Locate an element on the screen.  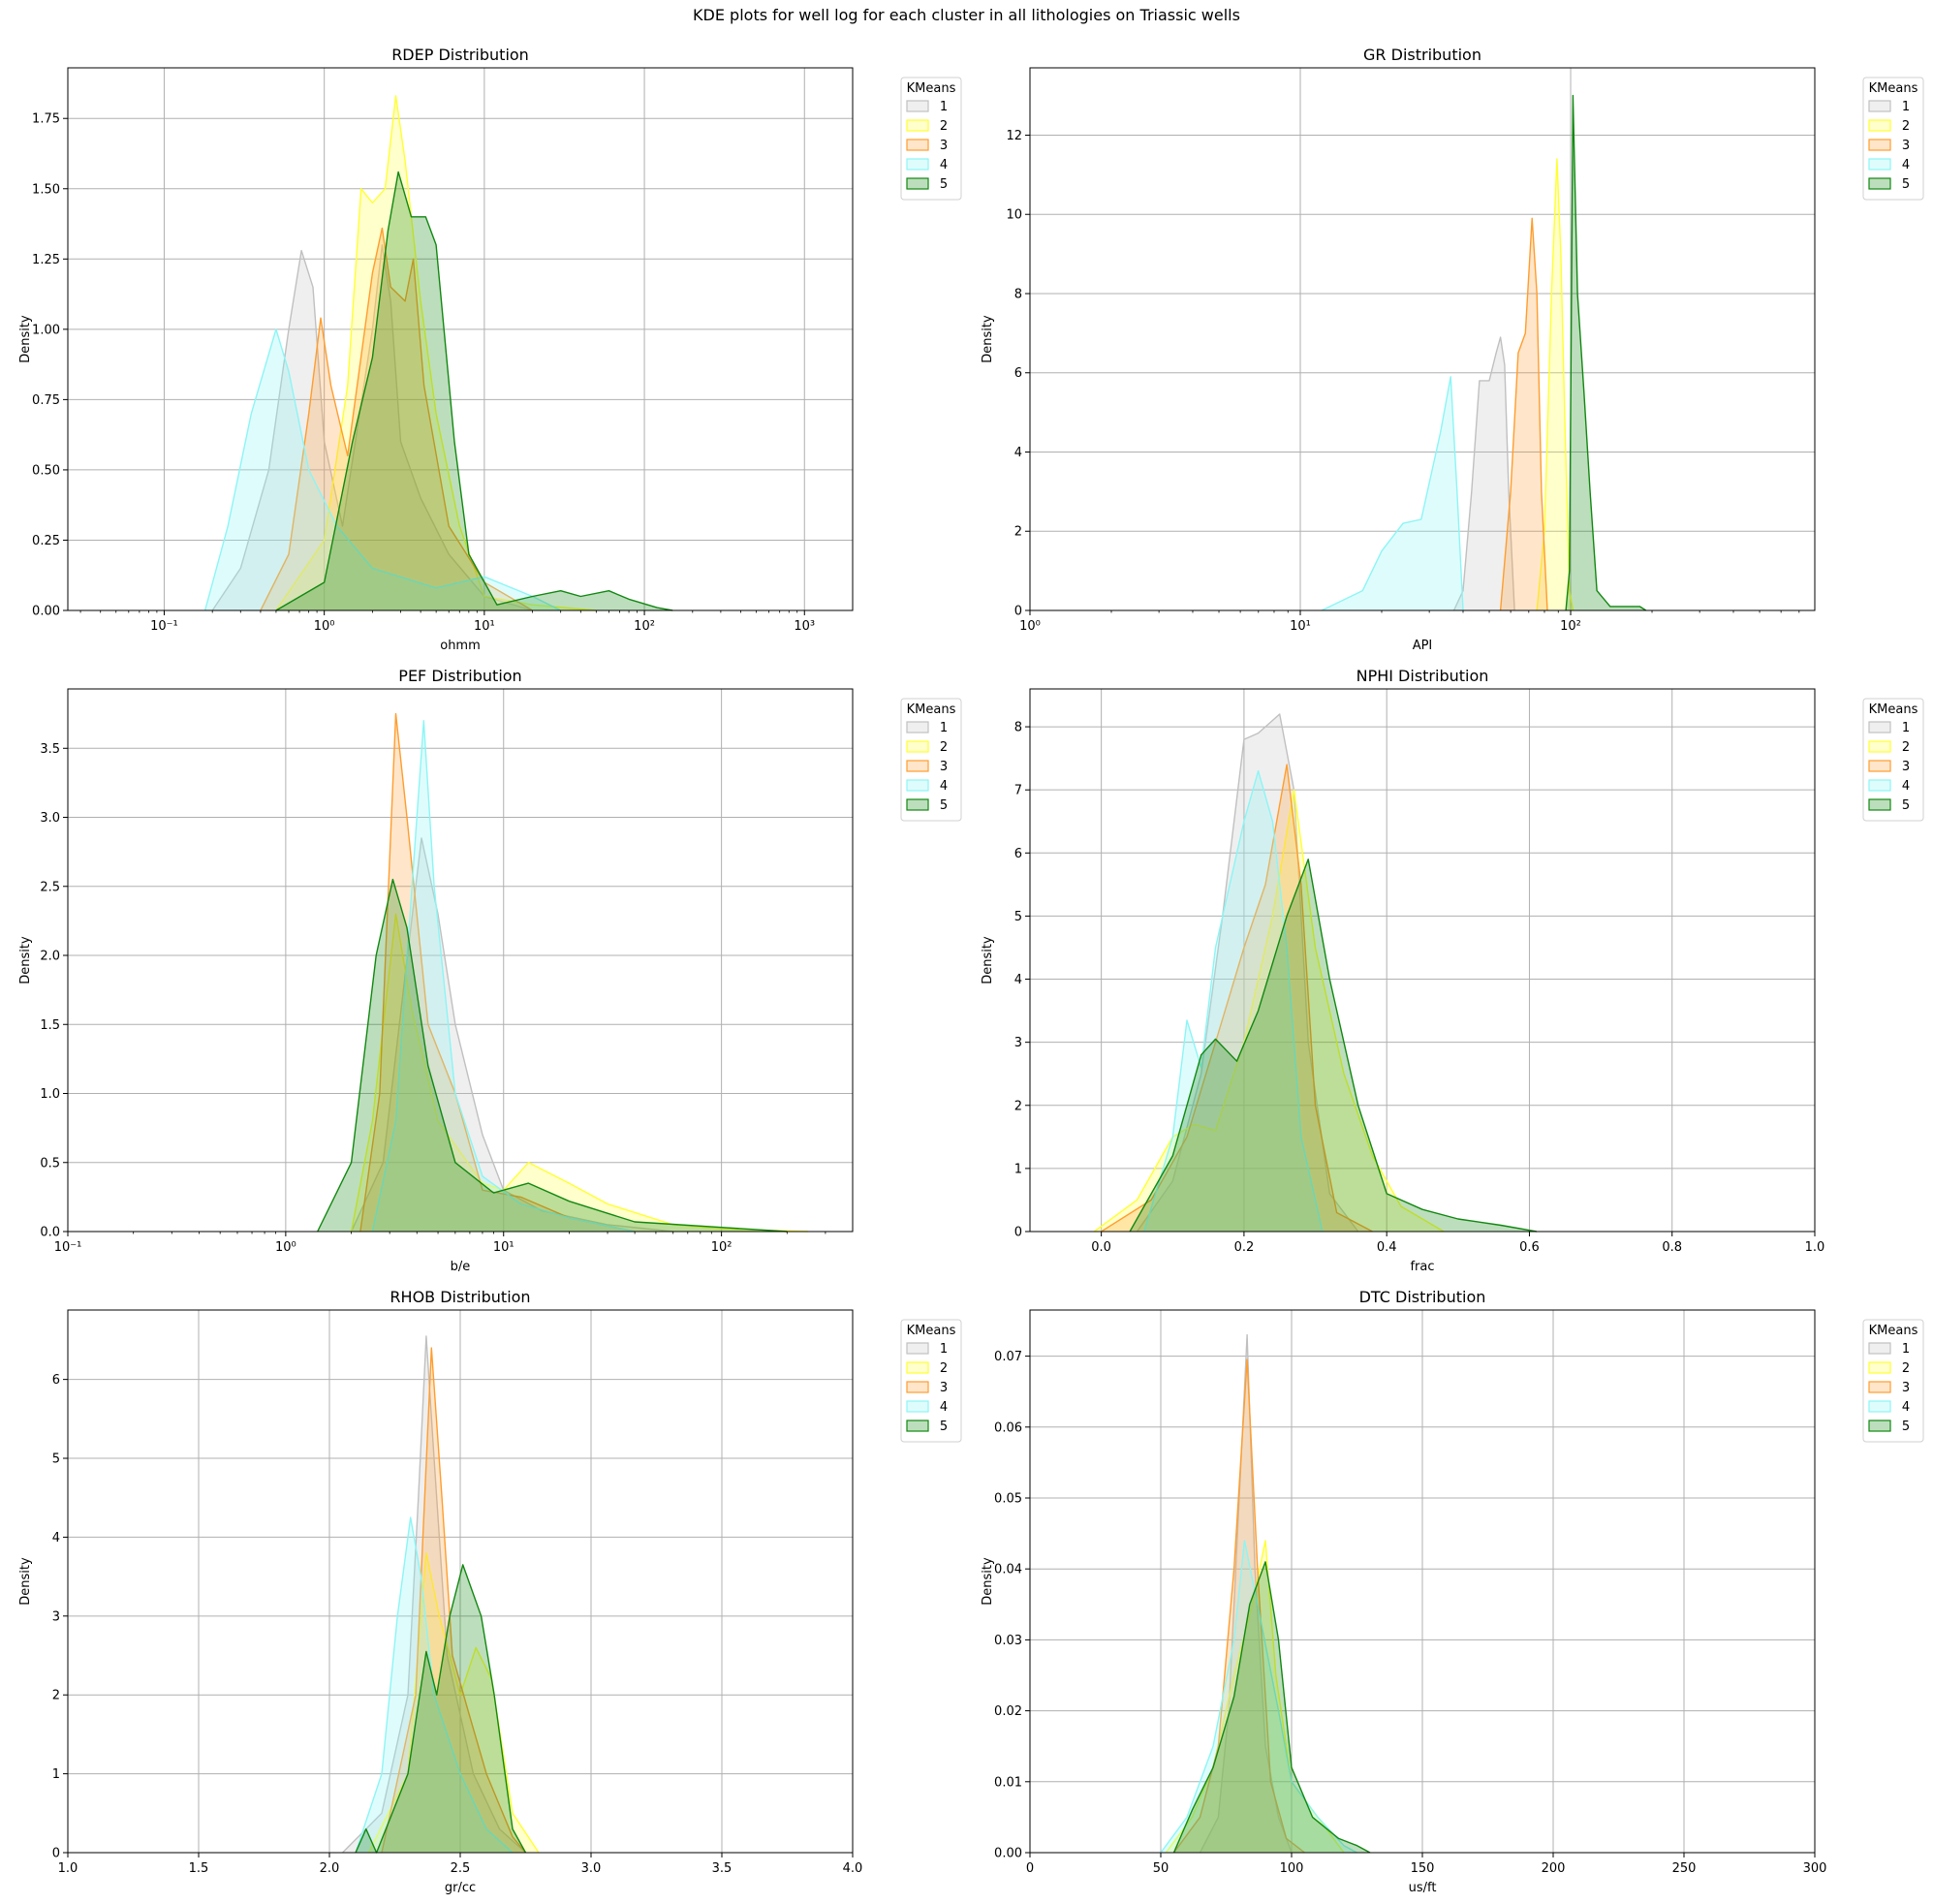
chart-title: PEF Distribution is located at coordinates (459, 676).